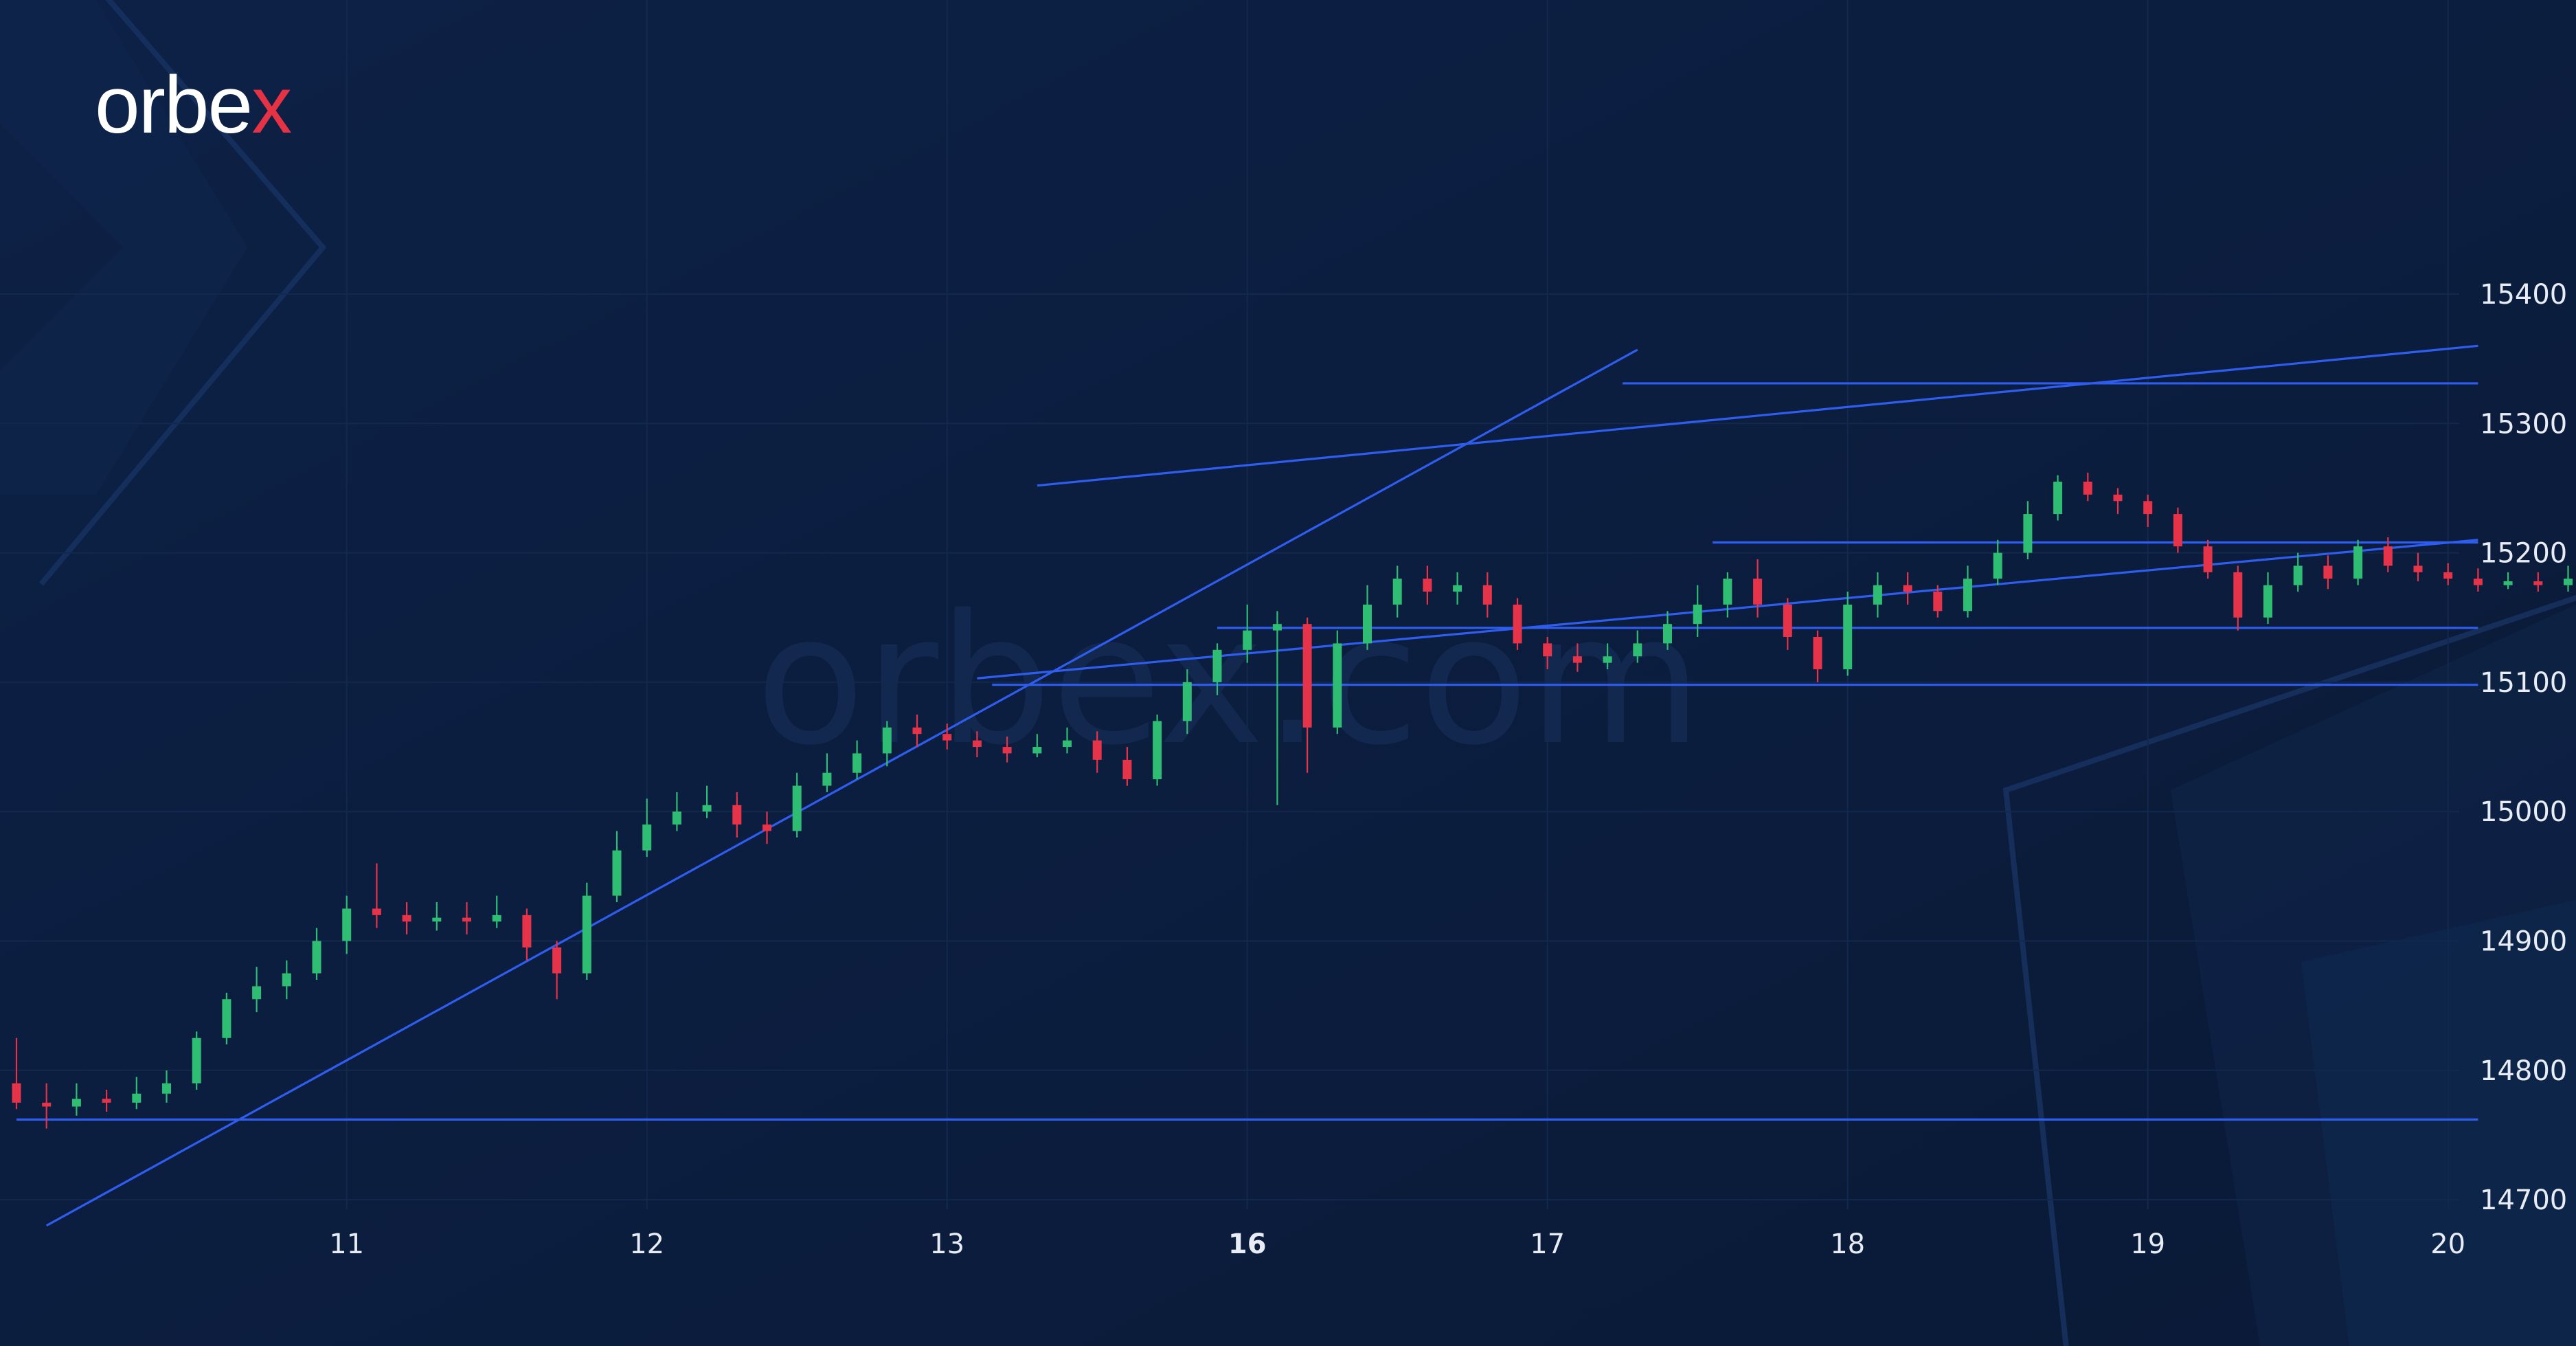 Image resolution: width=2576 pixels, height=1346 pixels. What do you see at coordinates (646, 1244) in the screenshot?
I see `x-tick-label-12: 12` at bounding box center [646, 1244].